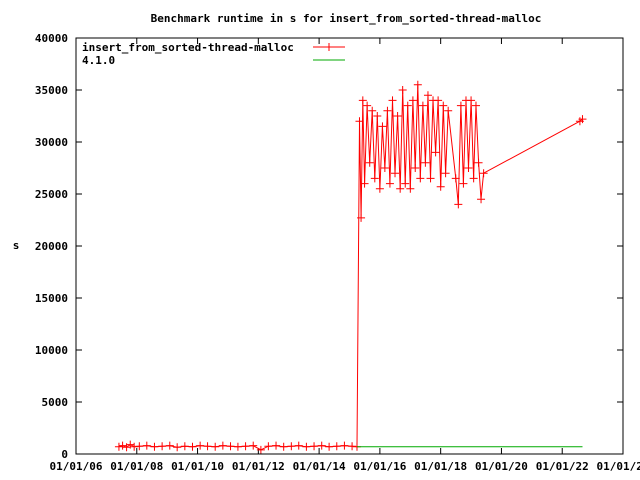 The width and height of the screenshot is (640, 480). What do you see at coordinates (440, 466) in the screenshot?
I see `x-tick-label: 01/01/18` at bounding box center [440, 466].